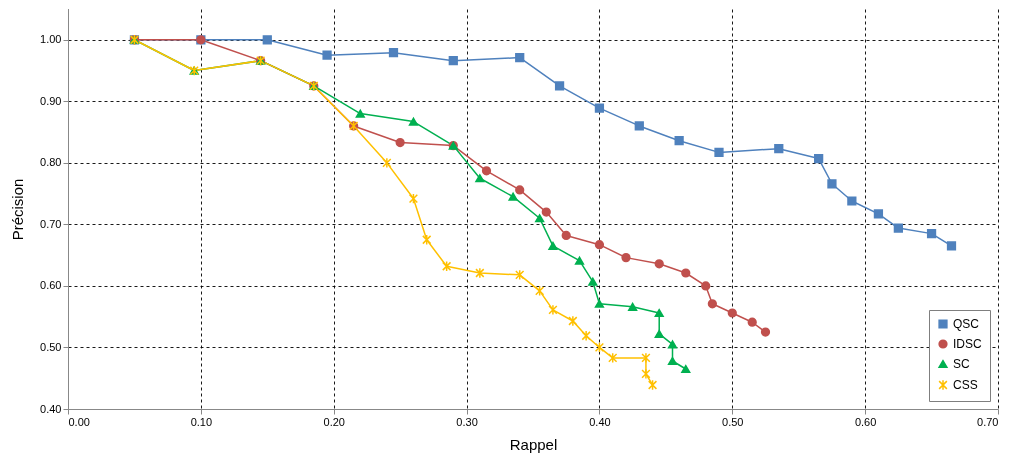 This screenshot has width=1033, height=462. I want to click on legend-label: SC, so click(961, 364).